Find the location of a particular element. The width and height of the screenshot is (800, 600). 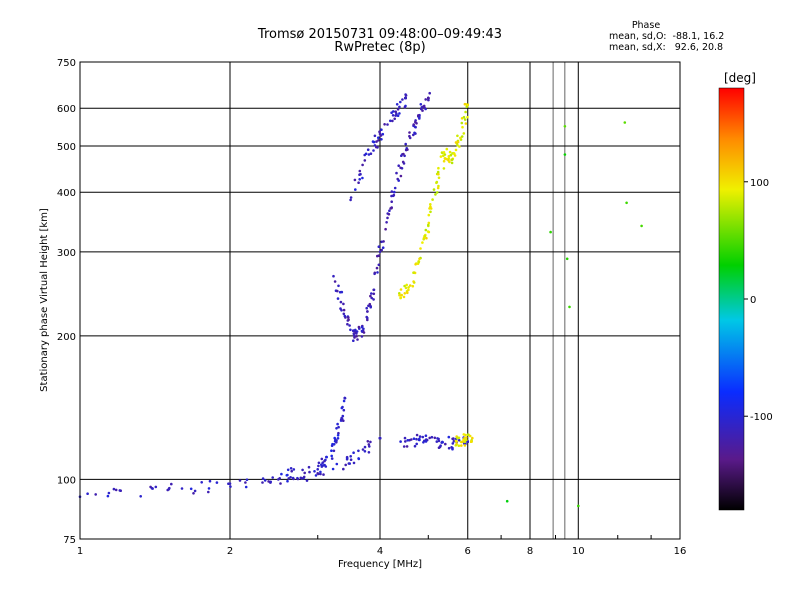

phase-colorbar is located at coordinates (731, 299).